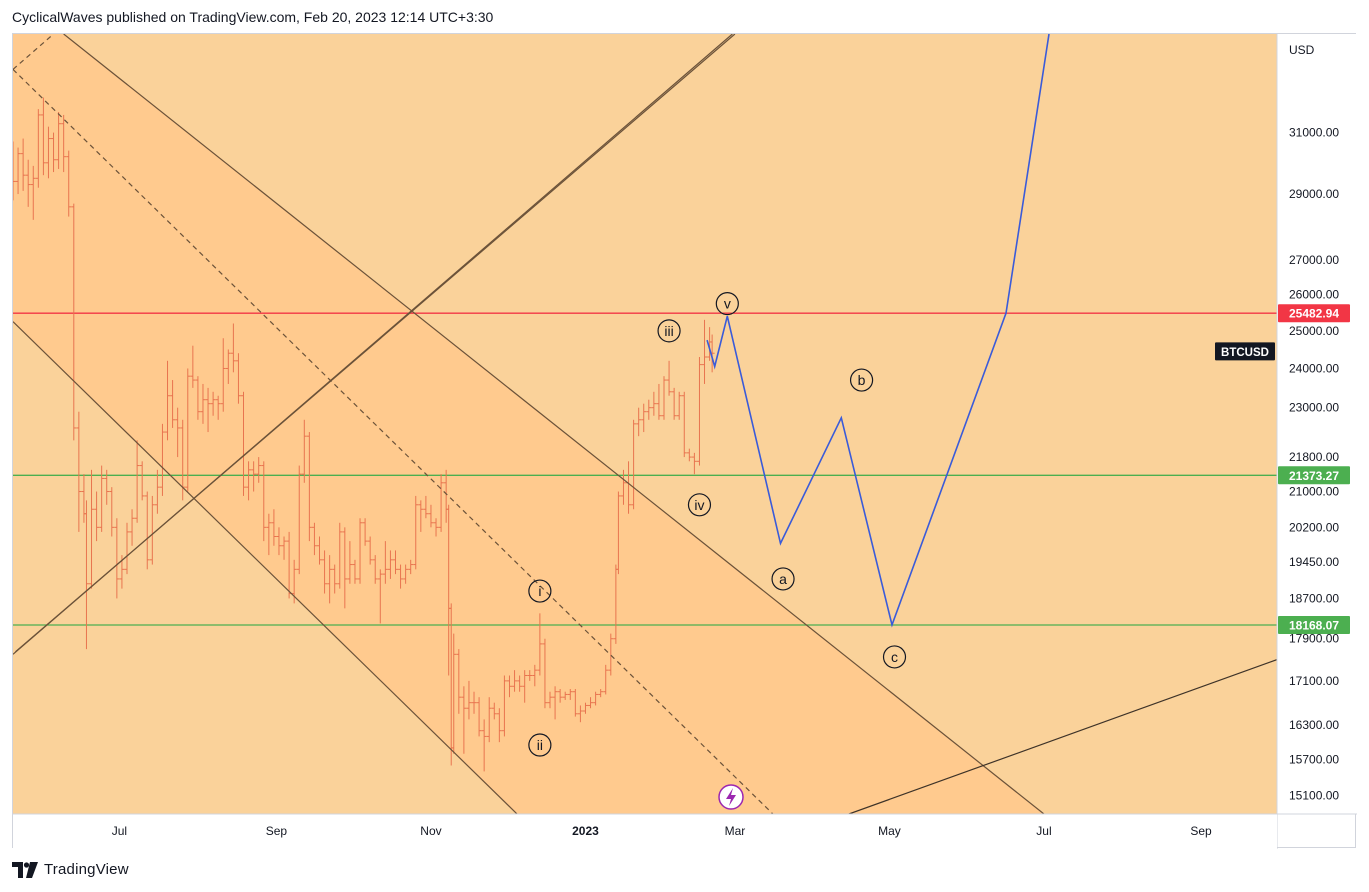 The width and height of the screenshot is (1369, 892). I want to click on wave-label-i: i, so click(540, 591).